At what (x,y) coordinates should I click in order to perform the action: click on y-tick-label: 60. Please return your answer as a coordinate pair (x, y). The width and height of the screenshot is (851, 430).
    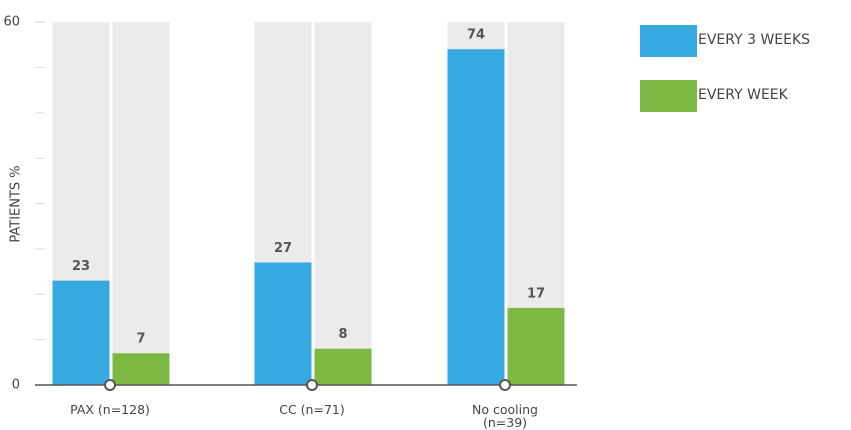
    Looking at the image, I should click on (11, 22).